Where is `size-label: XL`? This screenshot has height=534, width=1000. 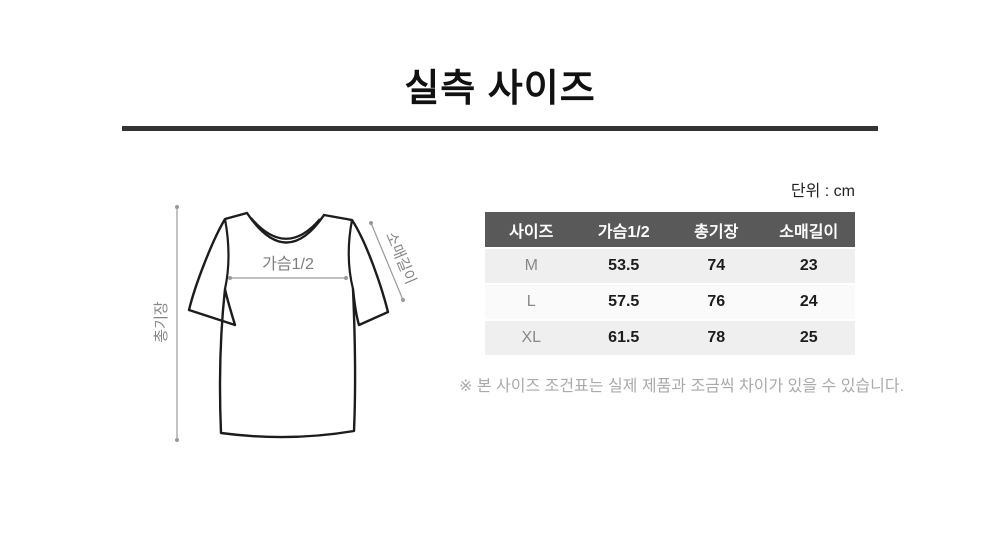
size-label: XL is located at coordinates (531, 337).